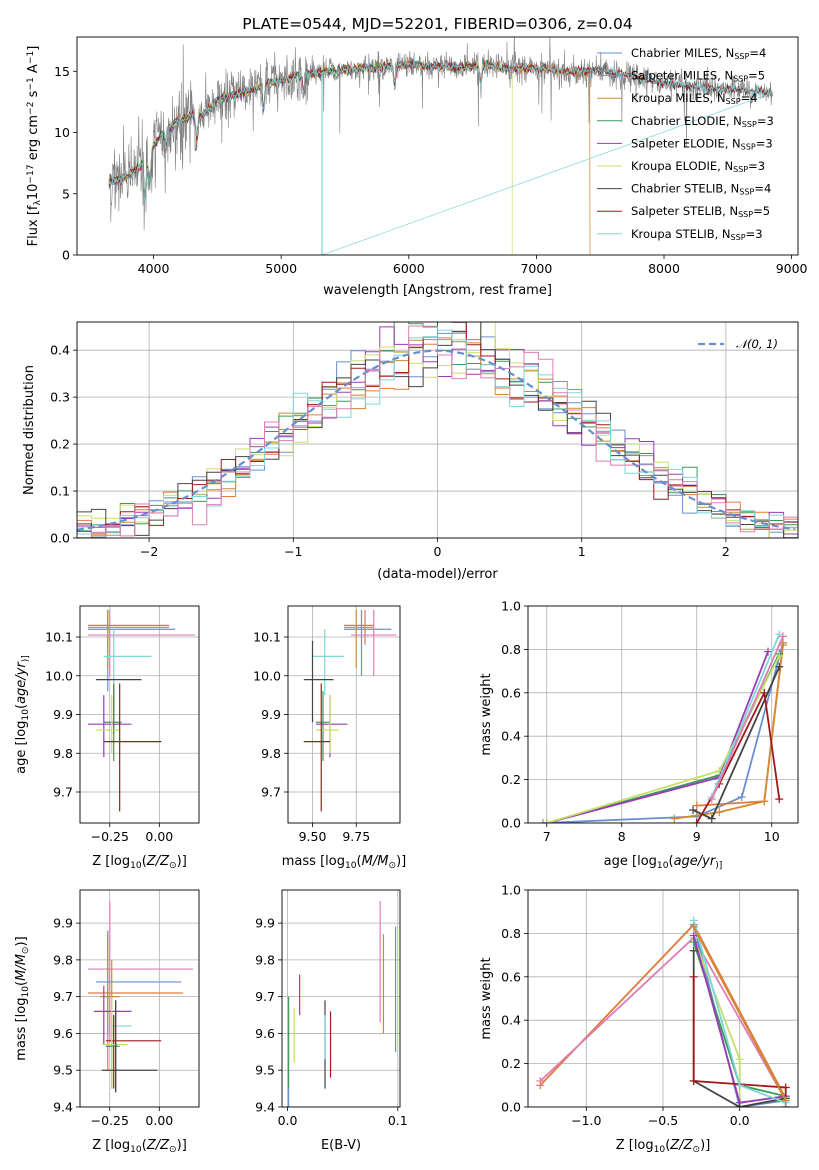 The width and height of the screenshot is (819, 1170). Describe the element at coordinates (31, 173) in the screenshot. I see `label-part: −17` at that location.